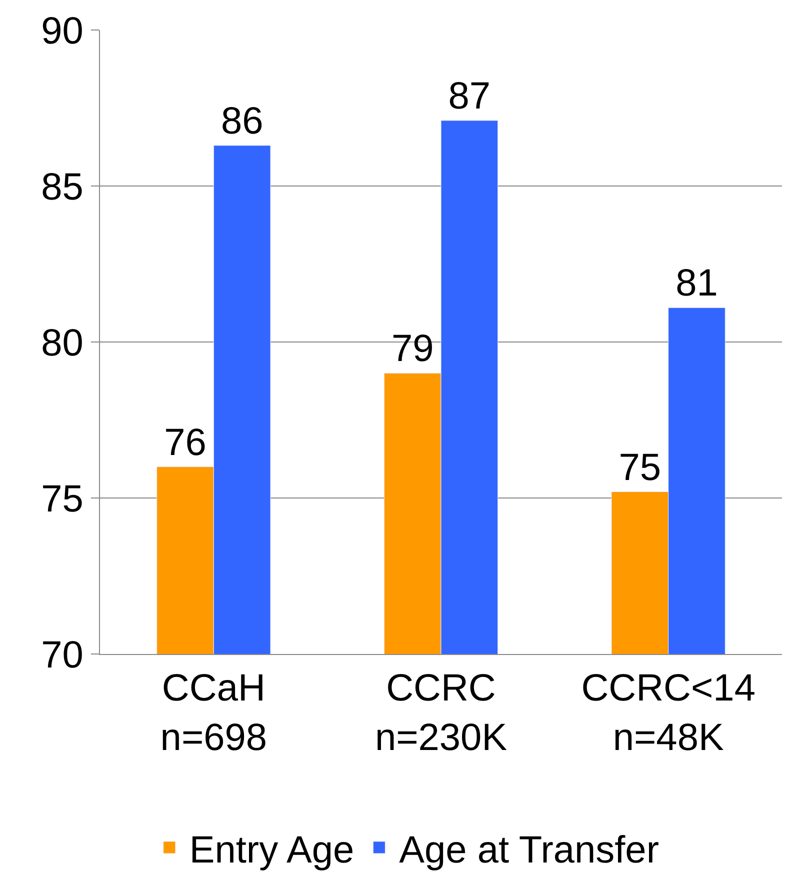 Image resolution: width=792 pixels, height=889 pixels. Describe the element at coordinates (185, 443) in the screenshot. I see `data-label: 76` at that location.